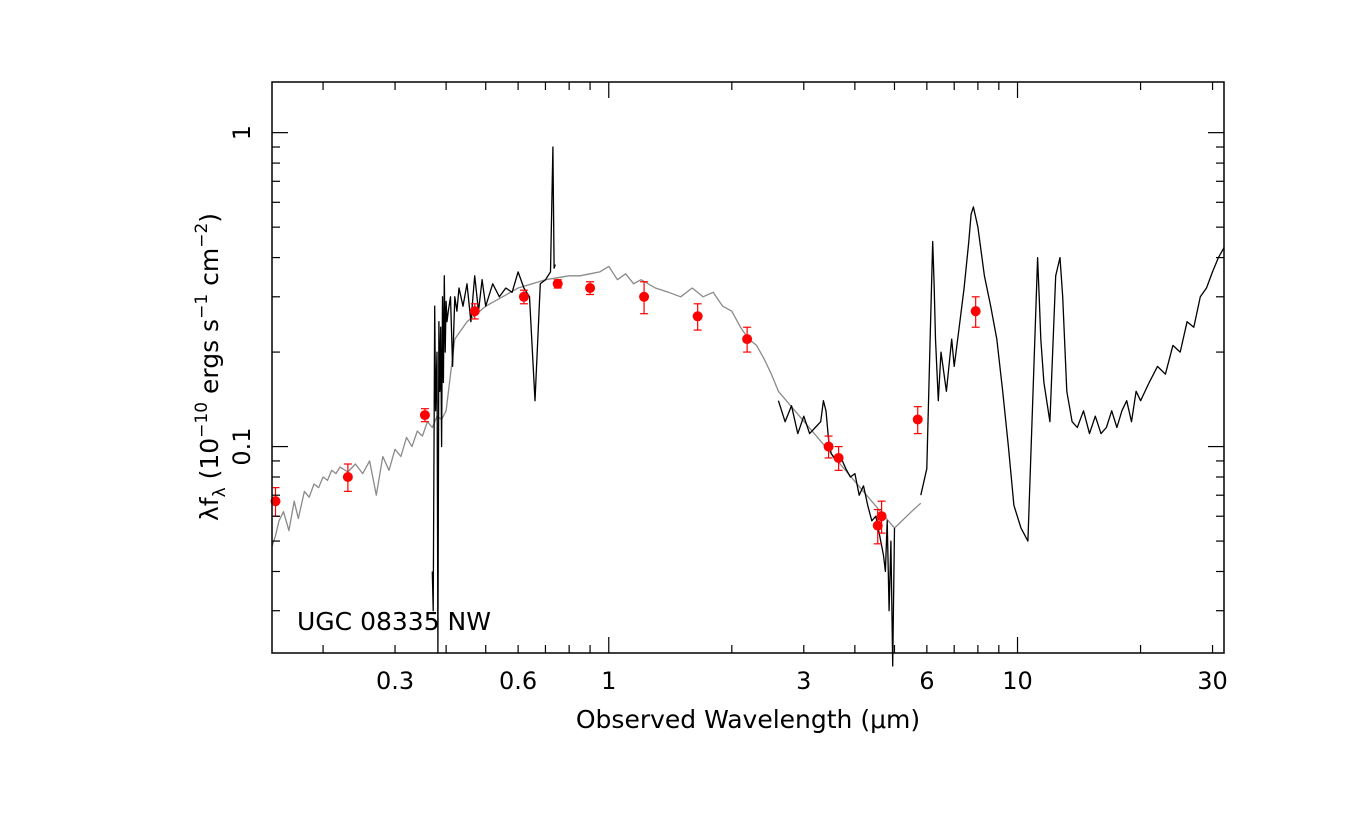 The image size is (1361, 817). I want to click on mid-ir-spectrum-line, so click(1072, 374).